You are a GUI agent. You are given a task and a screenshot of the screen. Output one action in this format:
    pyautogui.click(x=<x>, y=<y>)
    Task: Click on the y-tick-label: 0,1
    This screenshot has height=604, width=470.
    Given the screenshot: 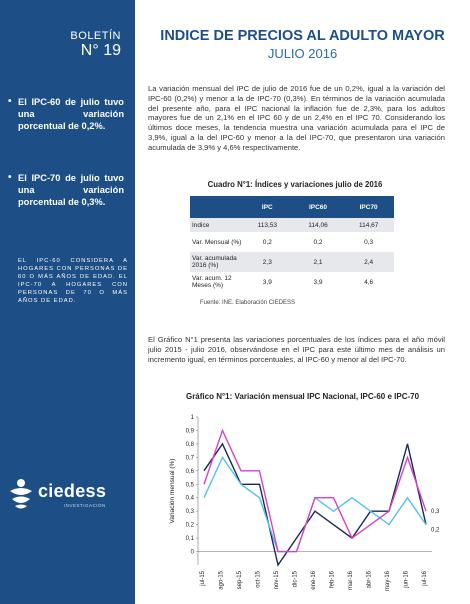 What is the action you would take?
    pyautogui.click(x=190, y=539)
    